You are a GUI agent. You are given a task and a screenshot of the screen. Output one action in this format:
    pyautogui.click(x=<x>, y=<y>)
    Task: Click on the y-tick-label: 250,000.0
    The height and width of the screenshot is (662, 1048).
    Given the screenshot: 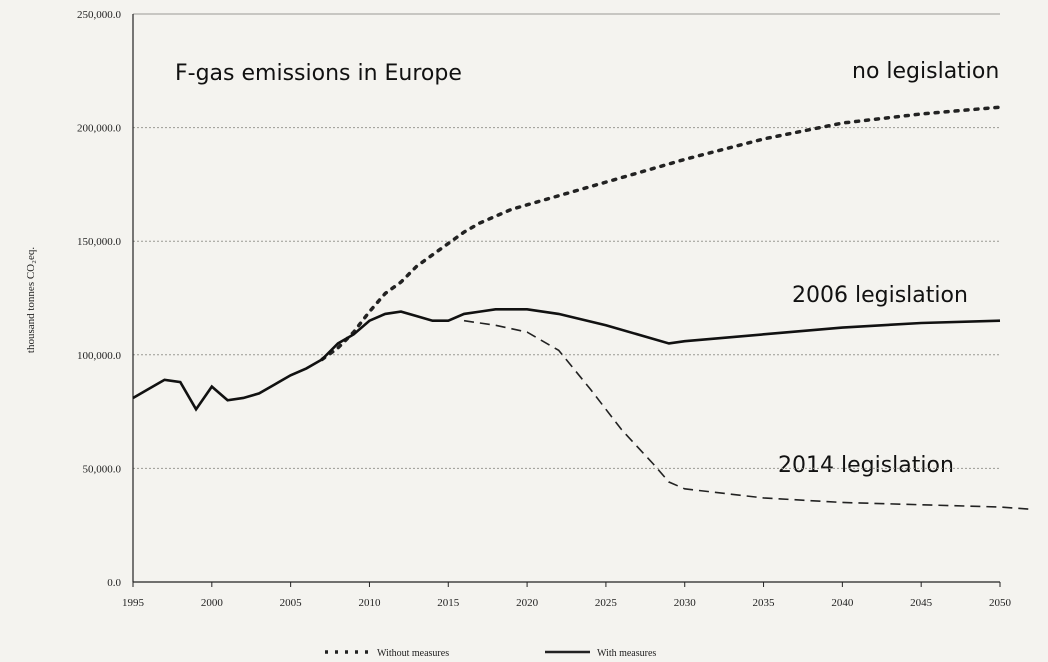 What is the action you would take?
    pyautogui.click(x=99, y=15)
    